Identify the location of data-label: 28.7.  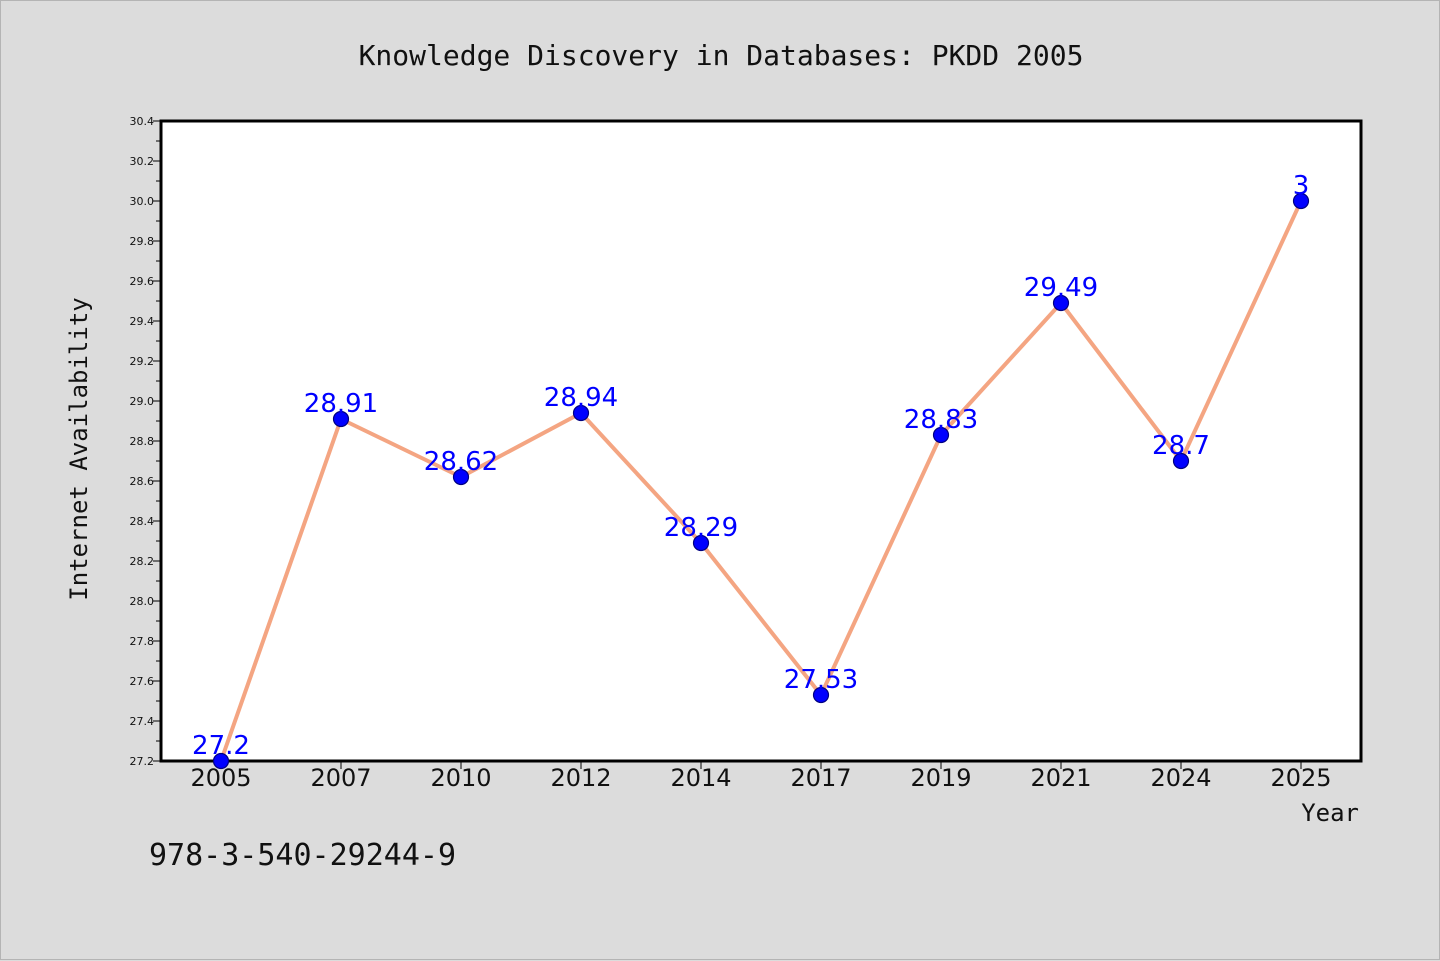
(1181, 446).